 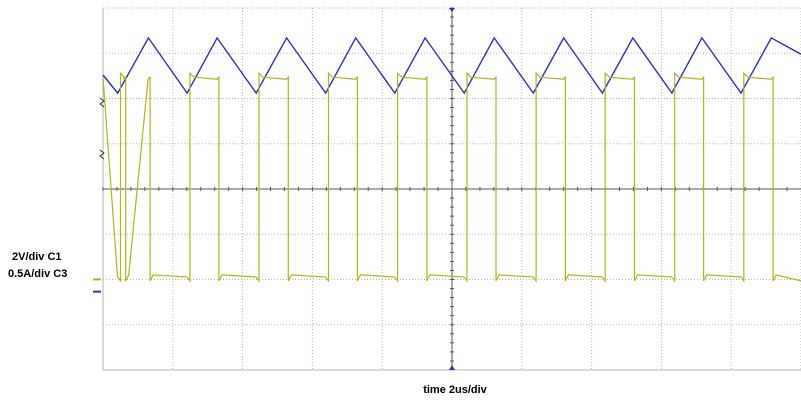 I want to click on c3-current-trace, so click(x=451, y=65).